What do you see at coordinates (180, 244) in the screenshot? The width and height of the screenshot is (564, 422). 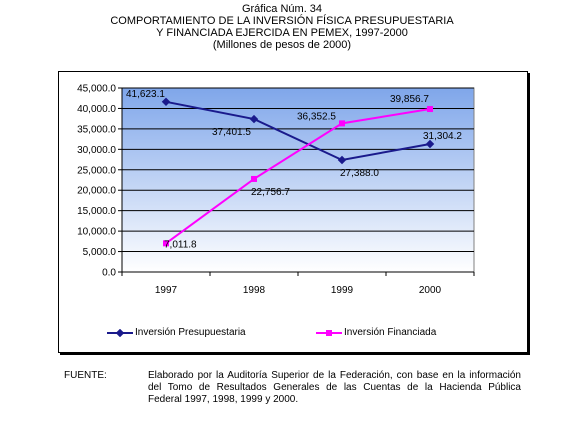 I see `data-label: 7,011.8` at bounding box center [180, 244].